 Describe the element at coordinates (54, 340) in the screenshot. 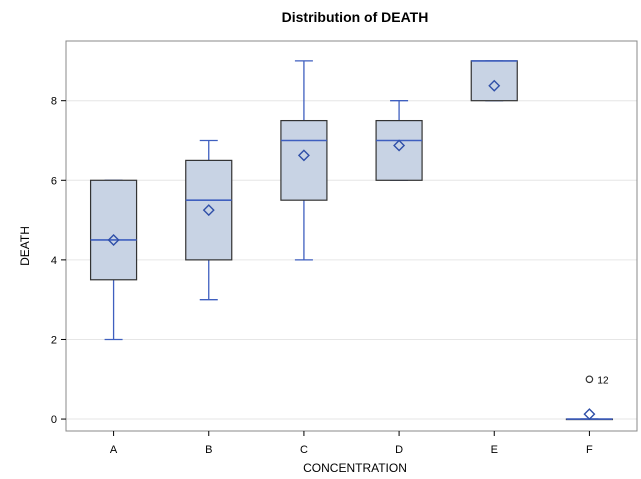

I see `y-tick-label: 2` at that location.